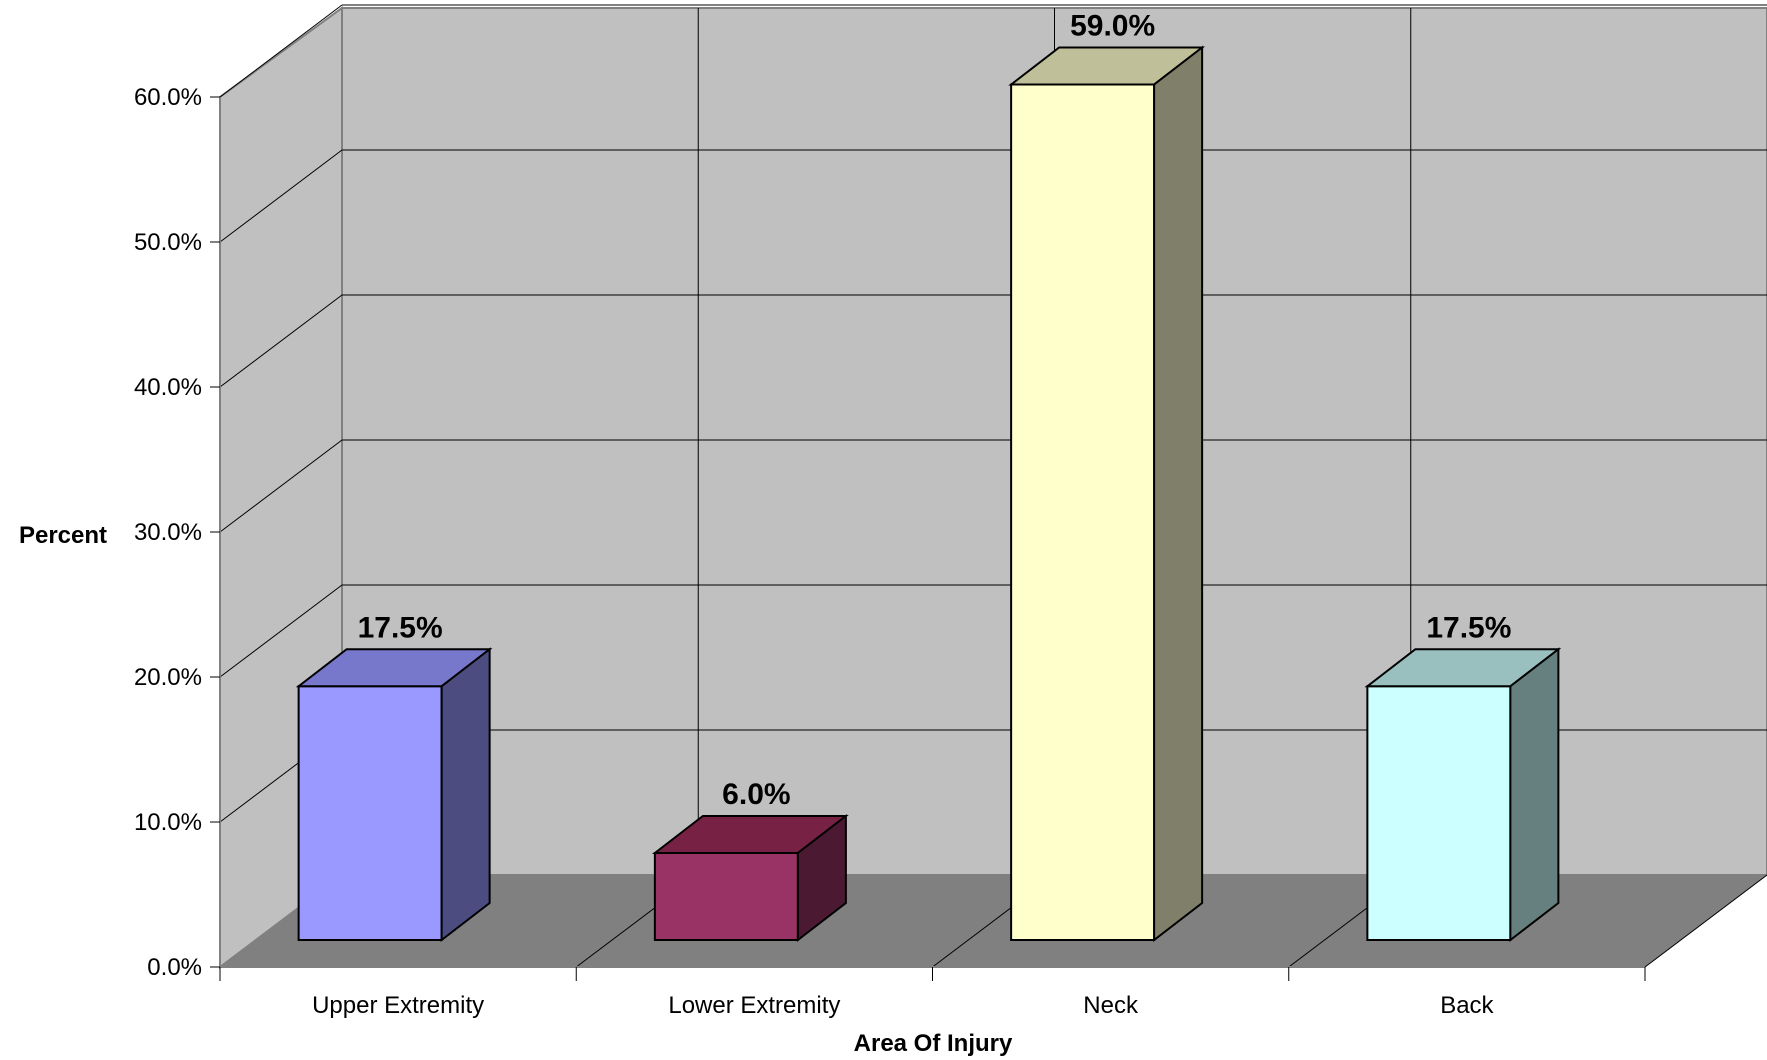 This screenshot has width=1767, height=1060. What do you see at coordinates (63, 535) in the screenshot?
I see `y-axis-title: Percent` at bounding box center [63, 535].